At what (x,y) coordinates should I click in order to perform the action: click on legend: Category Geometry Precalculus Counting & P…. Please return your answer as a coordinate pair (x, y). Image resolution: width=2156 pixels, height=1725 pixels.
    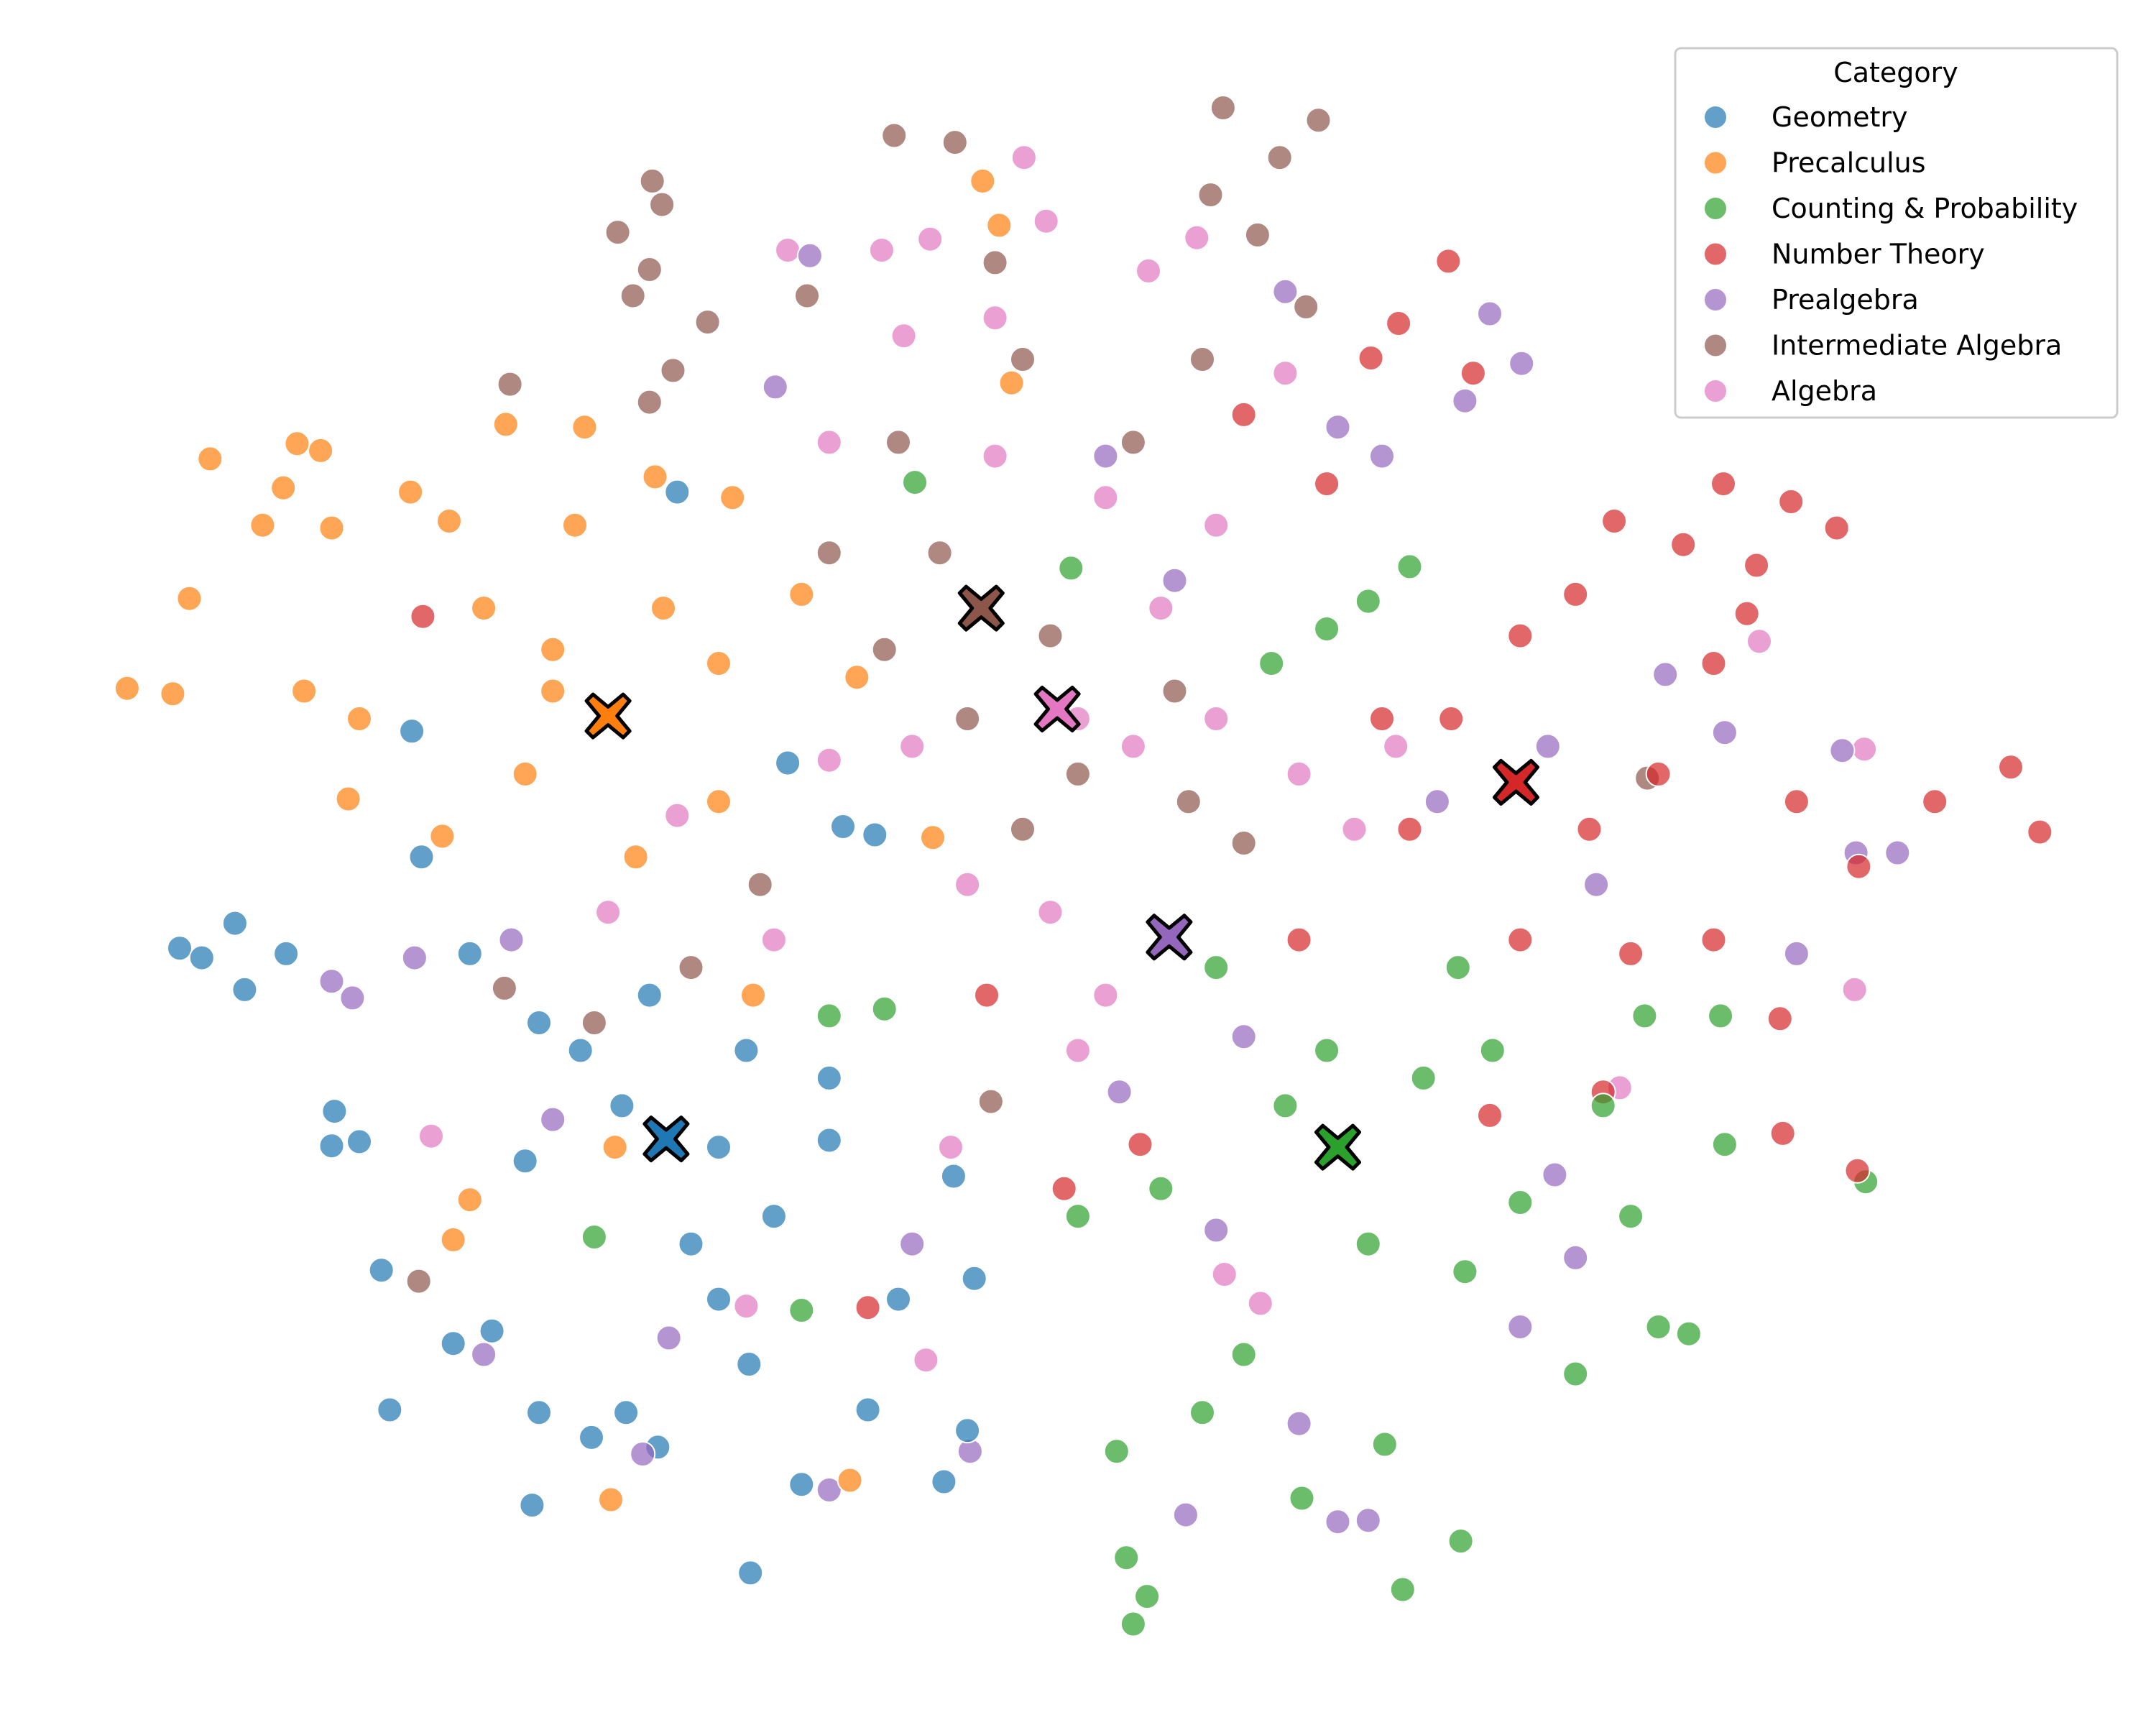
    Looking at the image, I should click on (1897, 233).